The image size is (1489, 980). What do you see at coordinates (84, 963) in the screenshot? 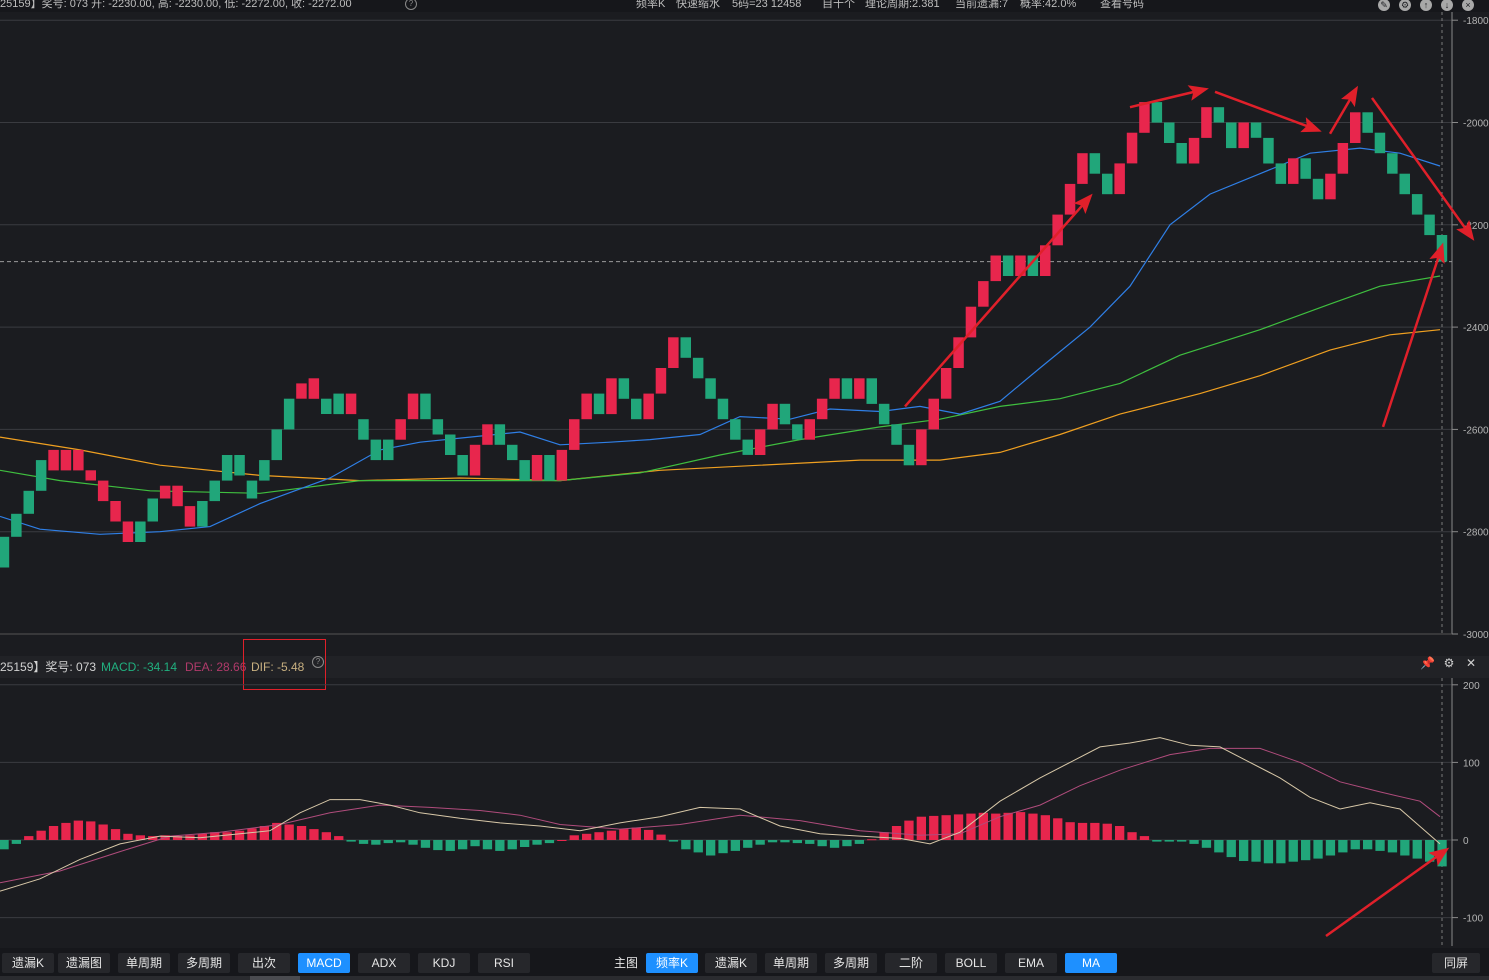
I see `left-tab-1: 遗漏图` at bounding box center [84, 963].